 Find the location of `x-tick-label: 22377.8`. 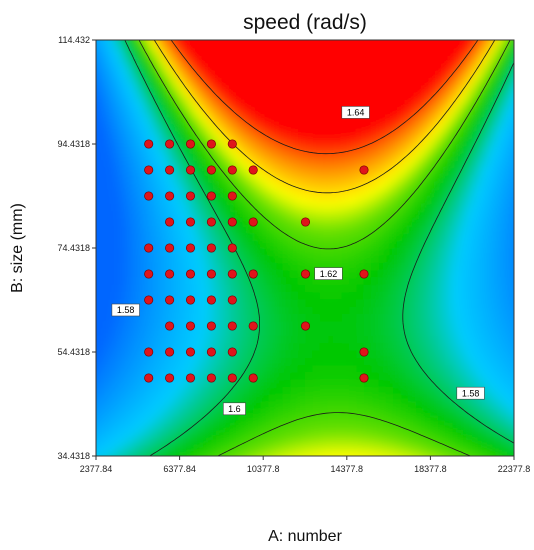

x-tick-label: 22377.8 is located at coordinates (514, 469).